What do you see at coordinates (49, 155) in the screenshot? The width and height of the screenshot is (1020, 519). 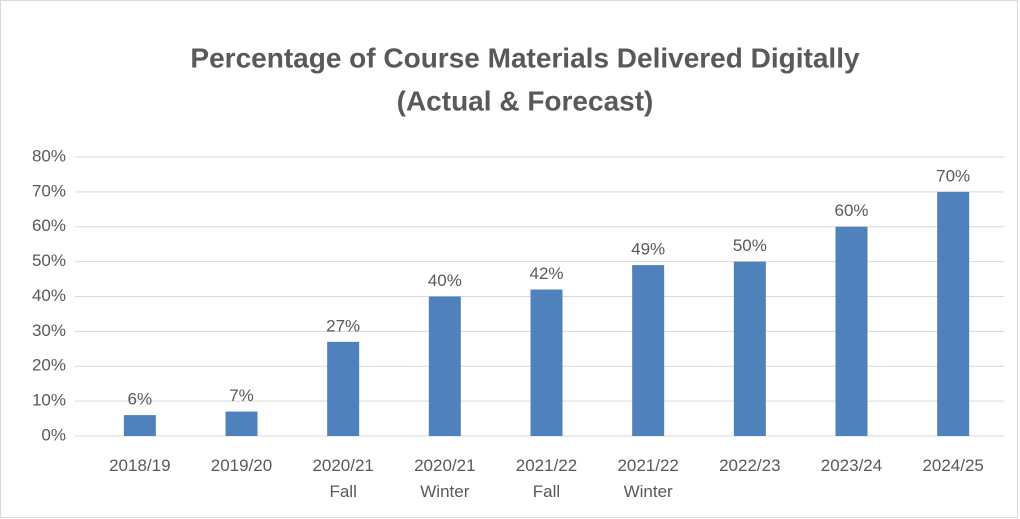 I see `y-tick-label: 80%` at bounding box center [49, 155].